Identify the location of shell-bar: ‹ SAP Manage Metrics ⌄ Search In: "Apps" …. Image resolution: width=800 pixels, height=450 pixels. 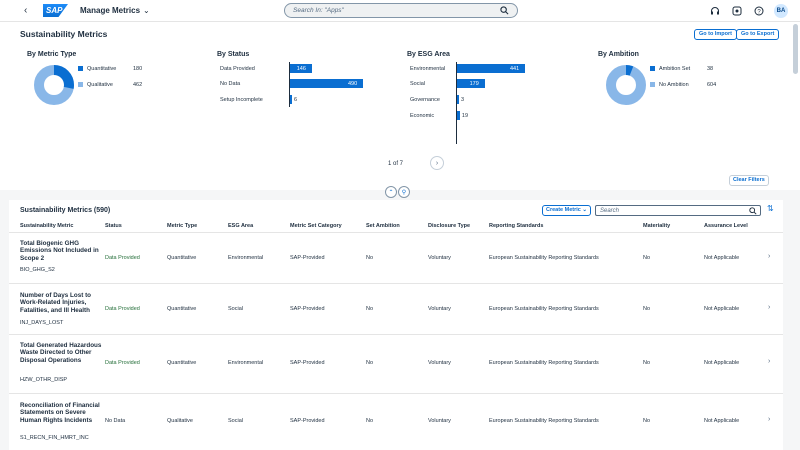
(400, 11).